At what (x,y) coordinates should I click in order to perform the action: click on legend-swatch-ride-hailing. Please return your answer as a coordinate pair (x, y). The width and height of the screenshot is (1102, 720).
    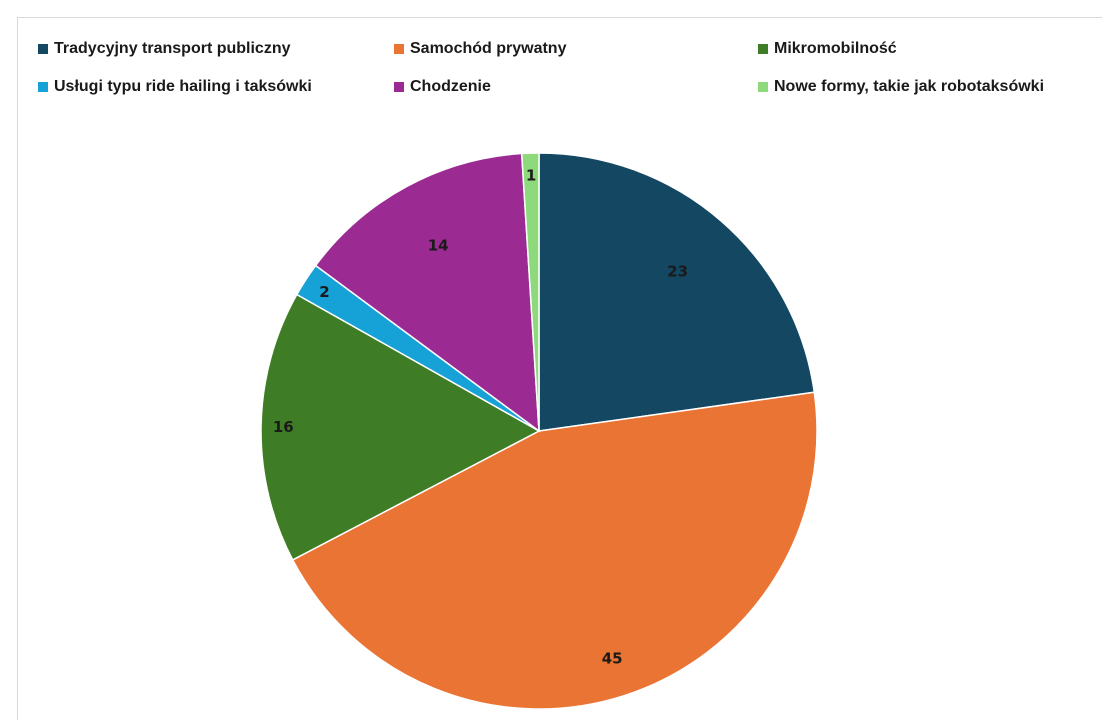
    Looking at the image, I should click on (43, 87).